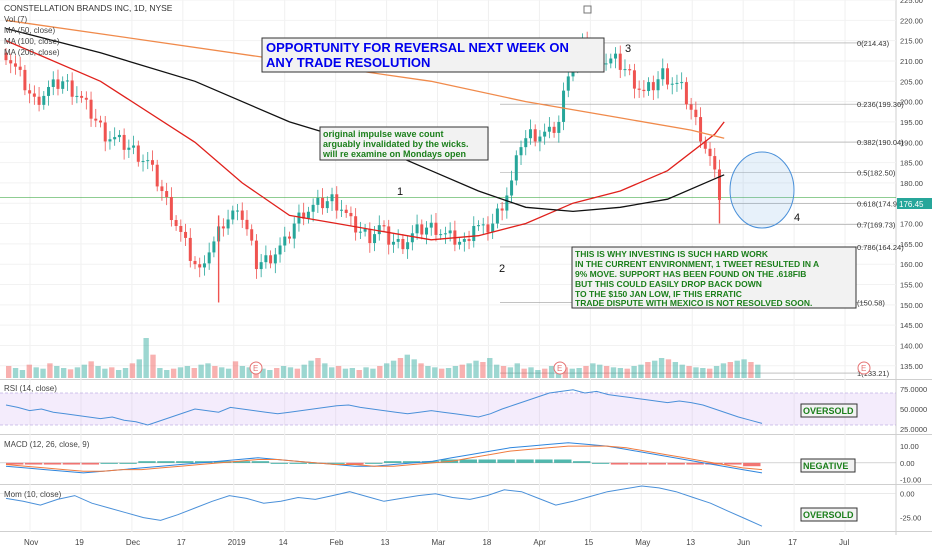 The image size is (932, 550). Describe the element at coordinates (863, 368) in the screenshot. I see `earnings-marker-3: E` at that location.